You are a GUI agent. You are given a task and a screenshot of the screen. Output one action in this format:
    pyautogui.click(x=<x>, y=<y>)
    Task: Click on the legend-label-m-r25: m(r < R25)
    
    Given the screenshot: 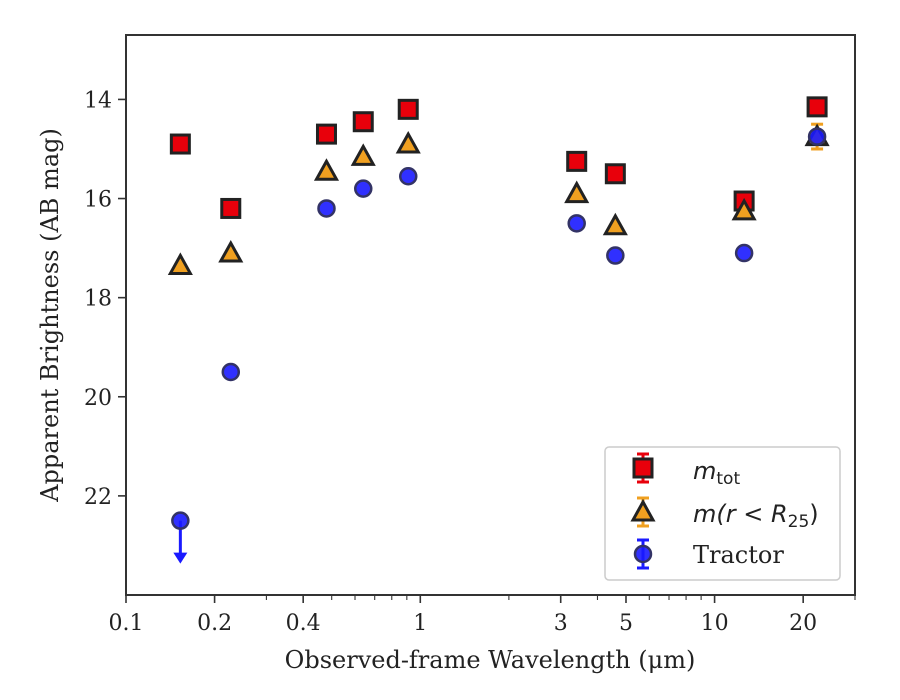 What is the action you would take?
    pyautogui.click(x=756, y=516)
    